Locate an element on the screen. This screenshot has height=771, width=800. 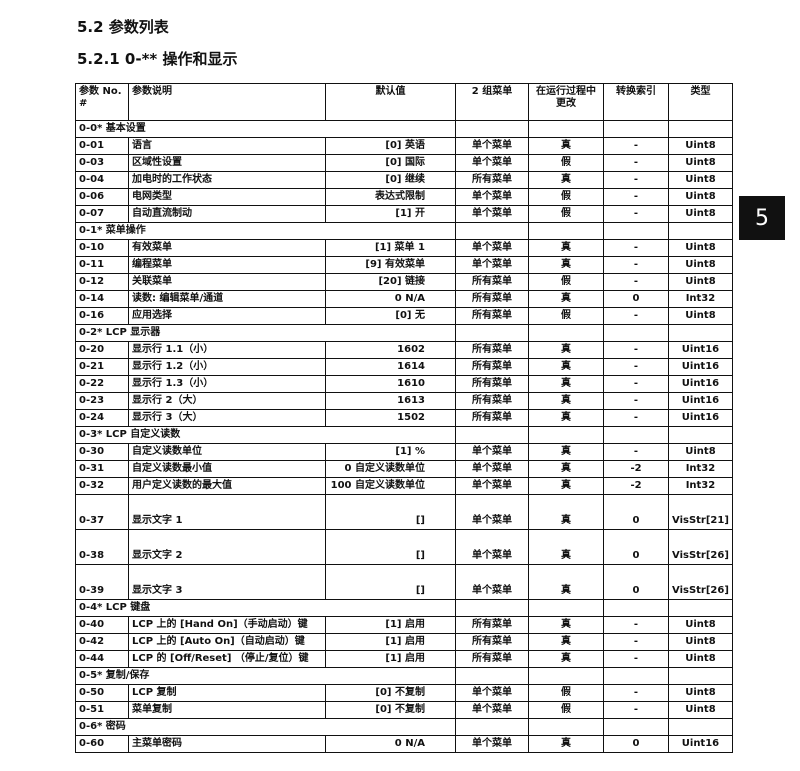
default-value: [9] 有效菜单 is located at coordinates (390, 265).